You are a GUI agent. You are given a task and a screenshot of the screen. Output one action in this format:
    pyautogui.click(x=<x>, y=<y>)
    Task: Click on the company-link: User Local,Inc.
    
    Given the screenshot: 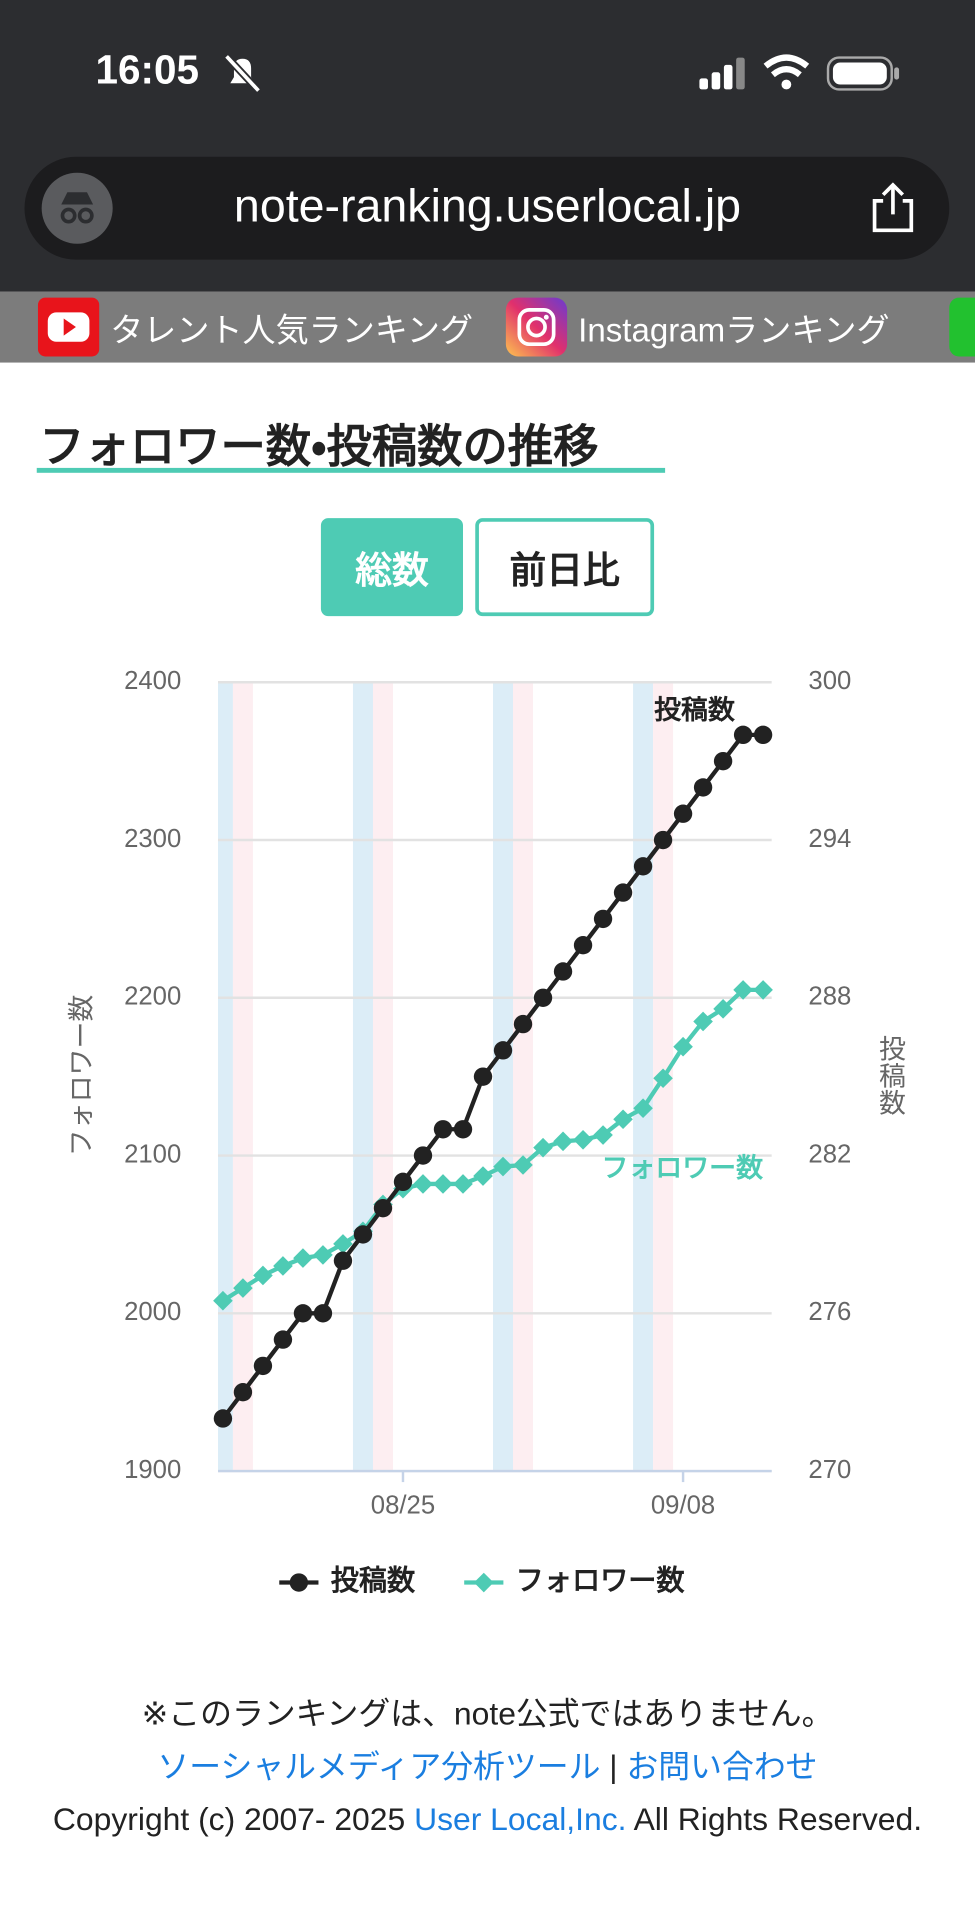 What is the action you would take?
    pyautogui.click(x=520, y=1819)
    